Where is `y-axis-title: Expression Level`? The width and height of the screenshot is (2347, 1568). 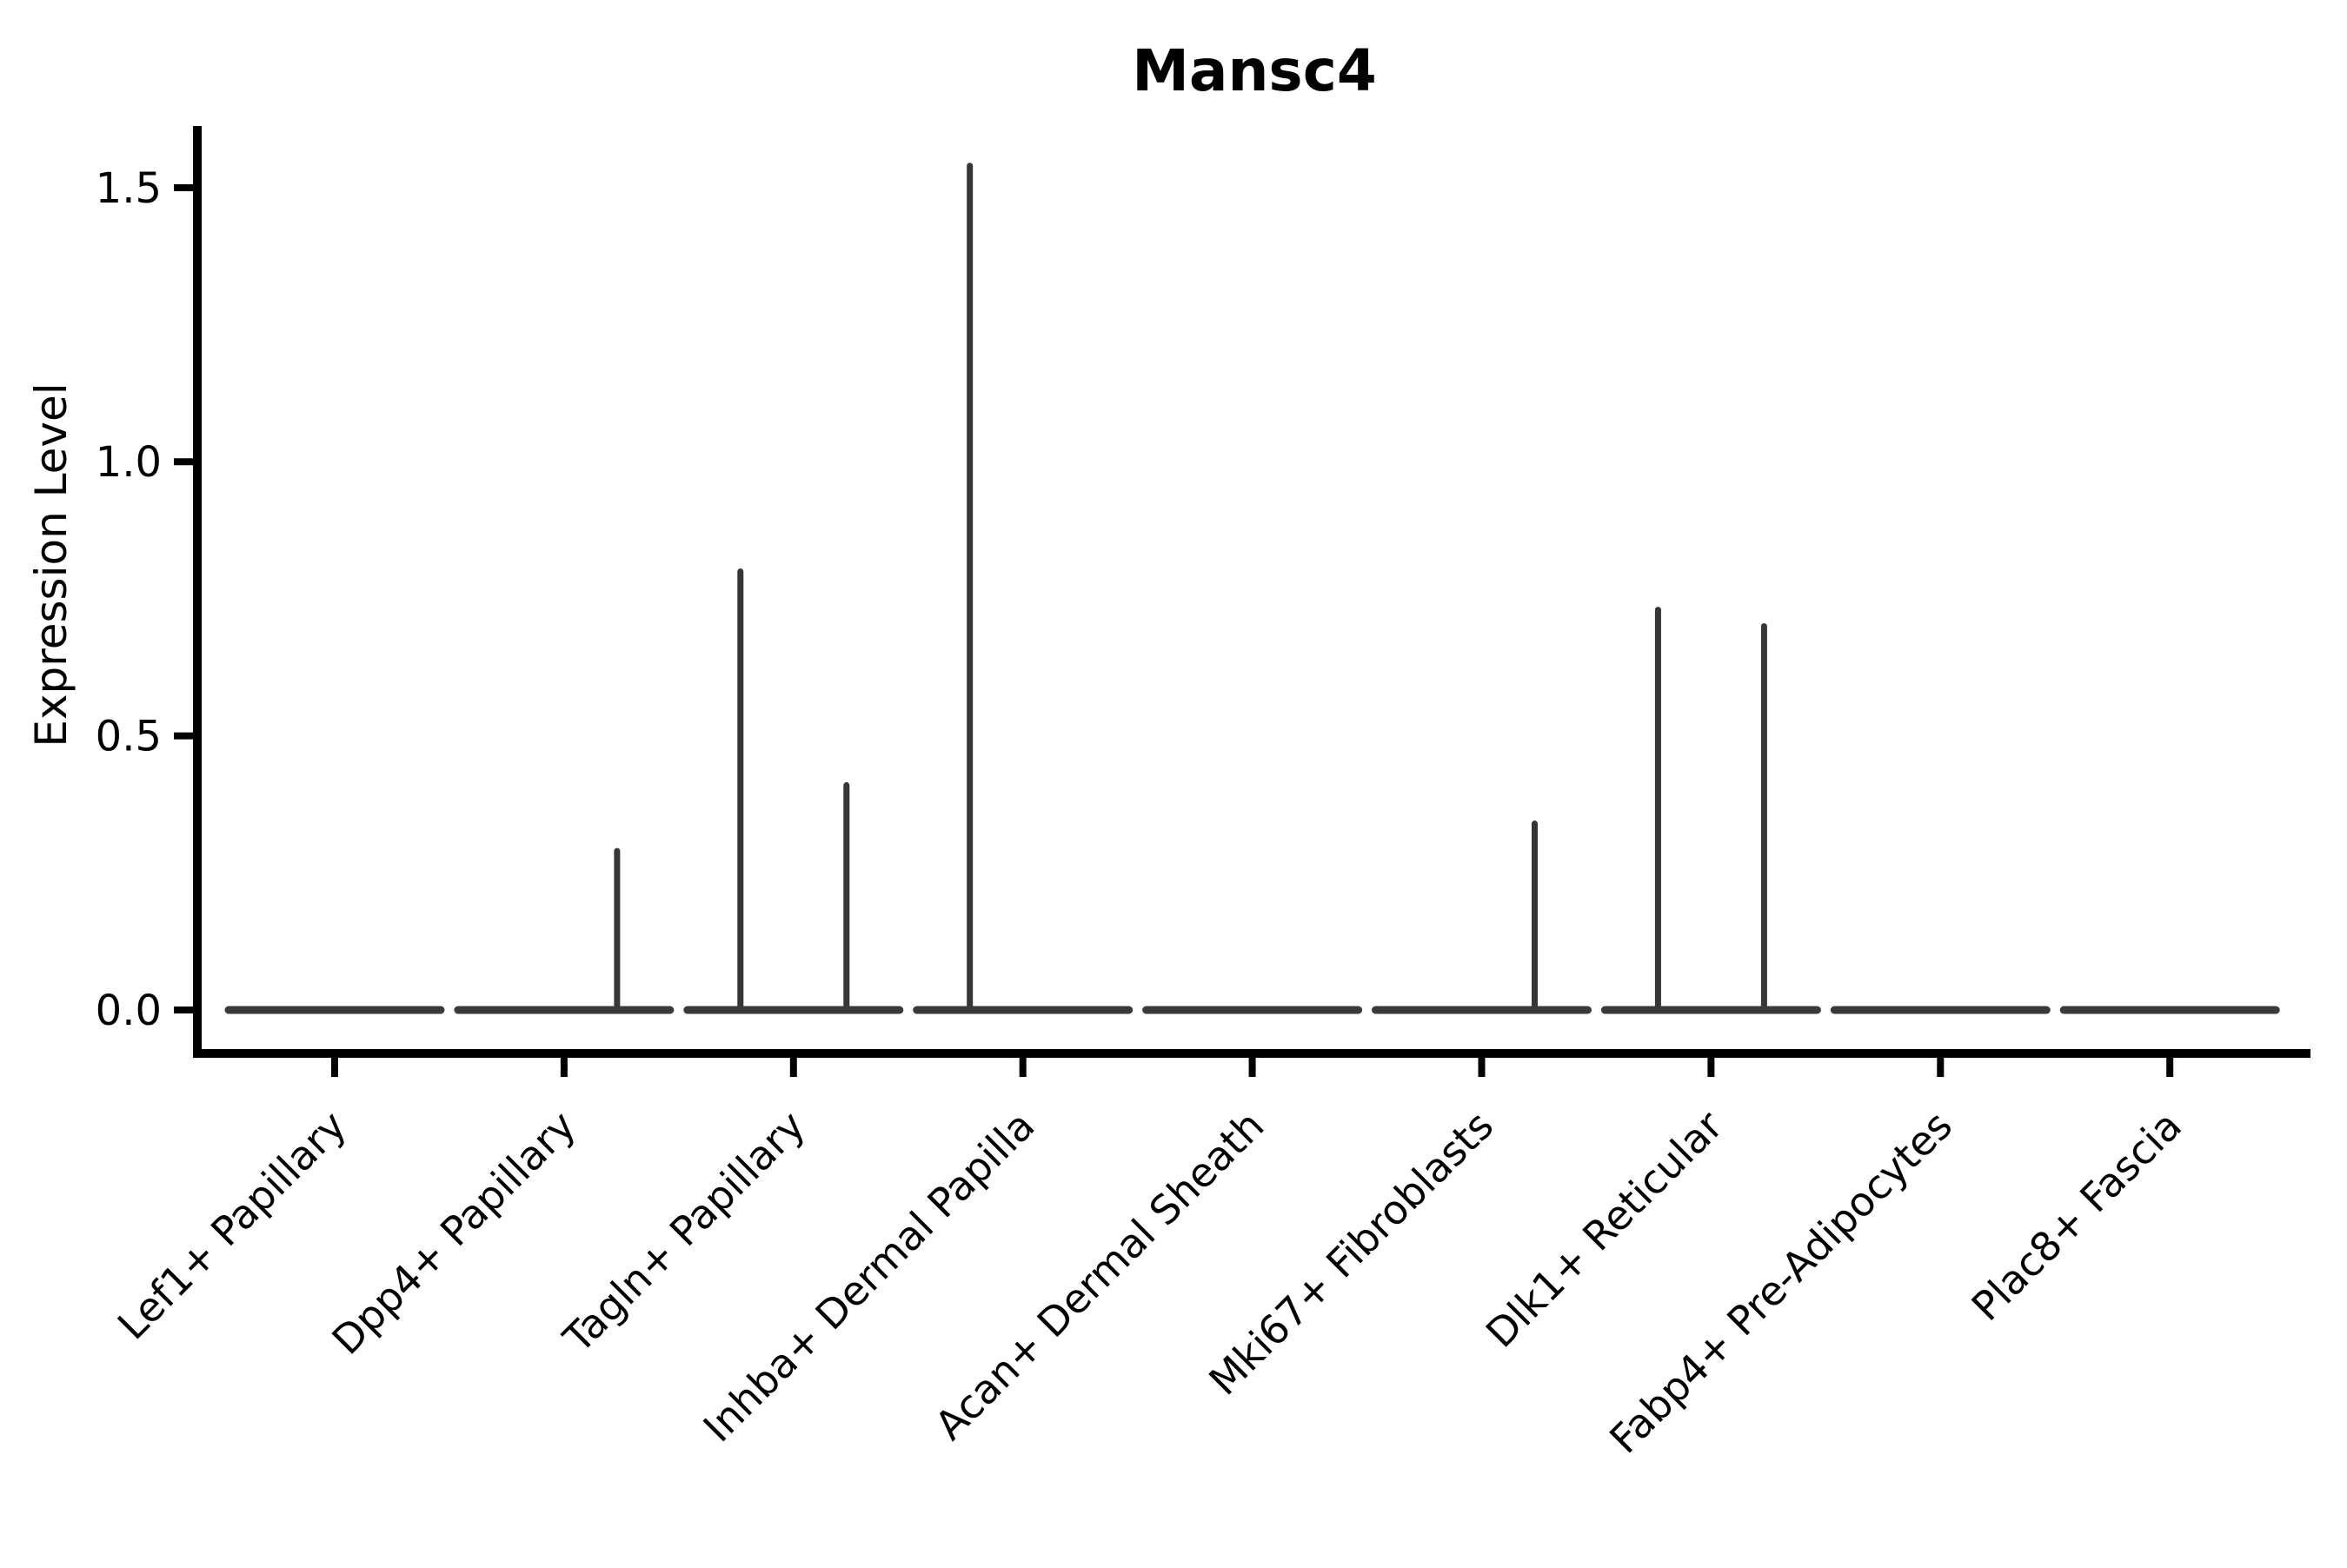
y-axis-title: Expression Level is located at coordinates (51, 564).